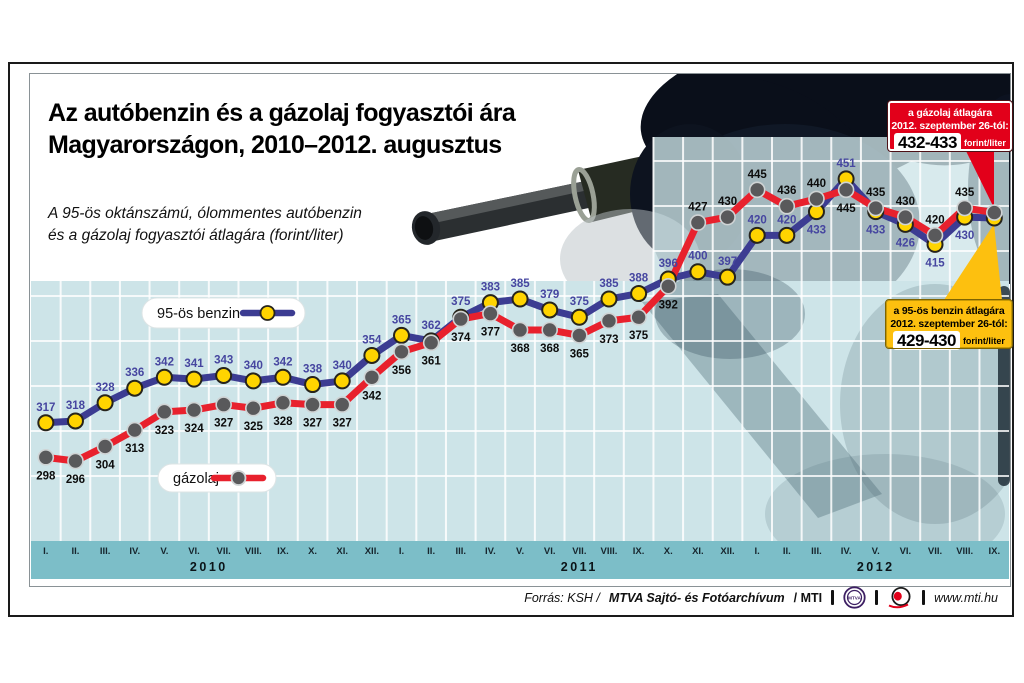  I want to click on source-prefix: Forrás: KSH /, so click(562, 597).